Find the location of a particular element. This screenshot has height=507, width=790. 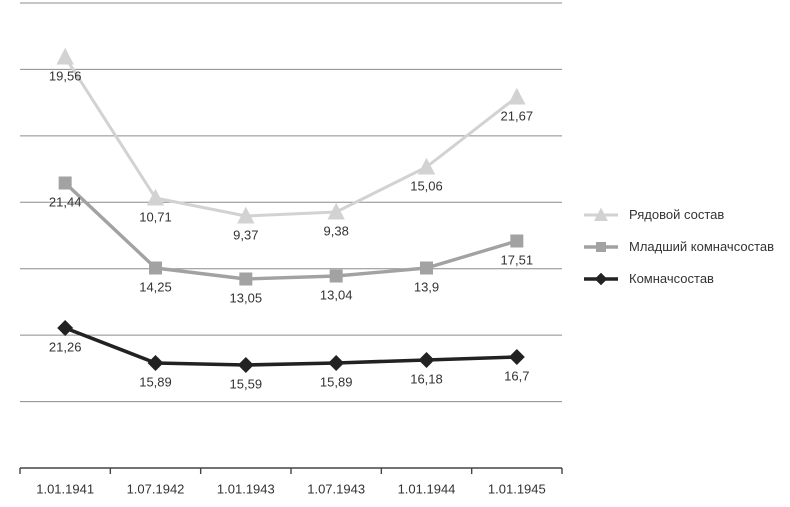

legend-item-3: Комначсостав is located at coordinates (679, 278).